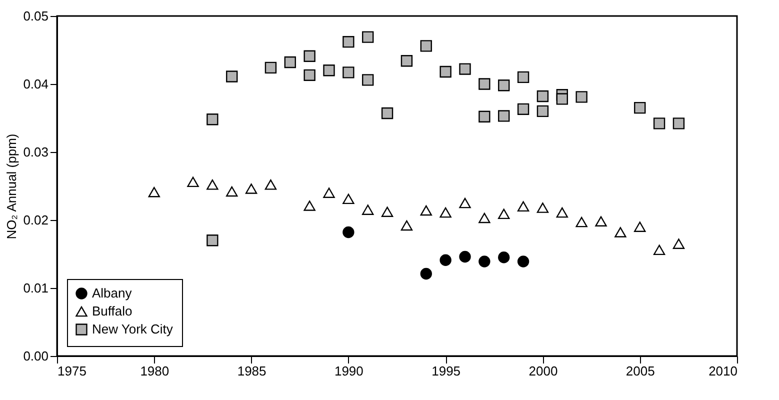 The width and height of the screenshot is (779, 400). Describe the element at coordinates (35, 16) in the screenshot. I see `y-tick-label: 0.05` at that location.